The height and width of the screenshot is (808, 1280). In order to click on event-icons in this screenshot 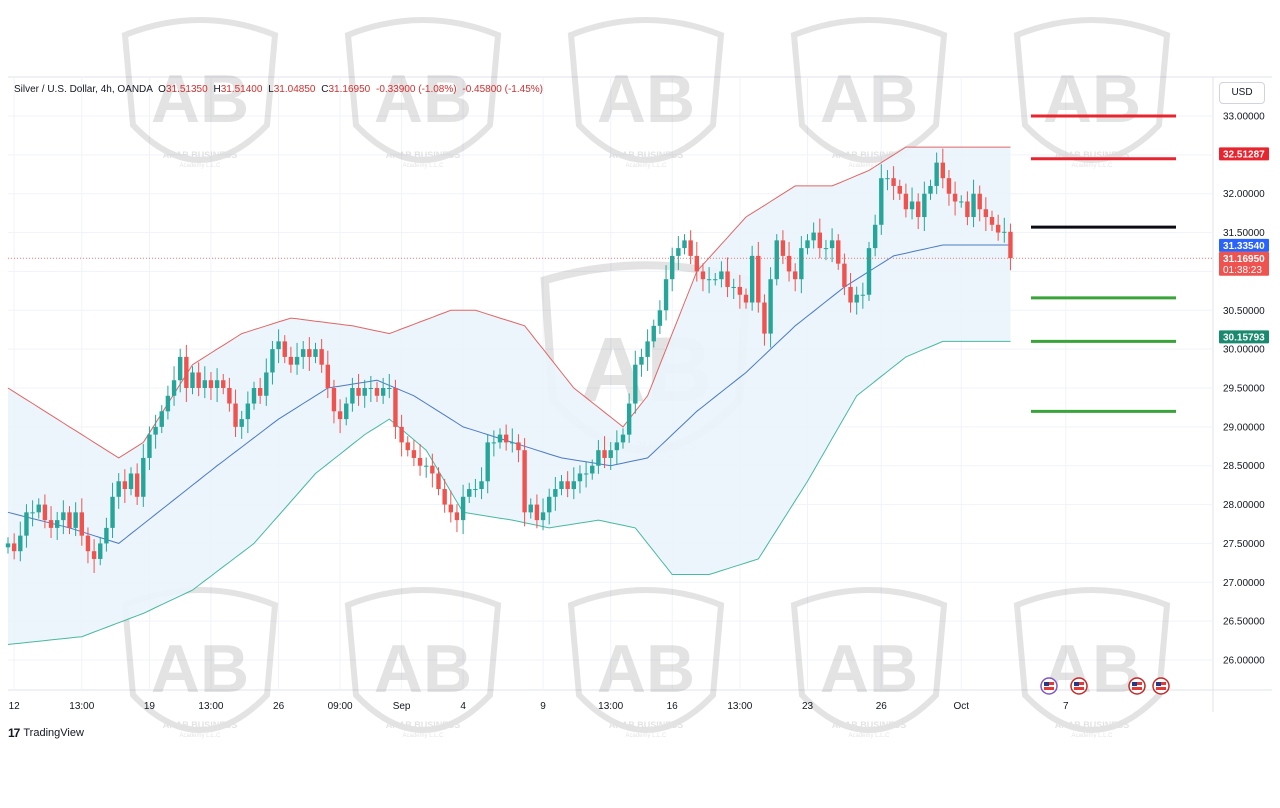, I will do `click(1105, 686)`.